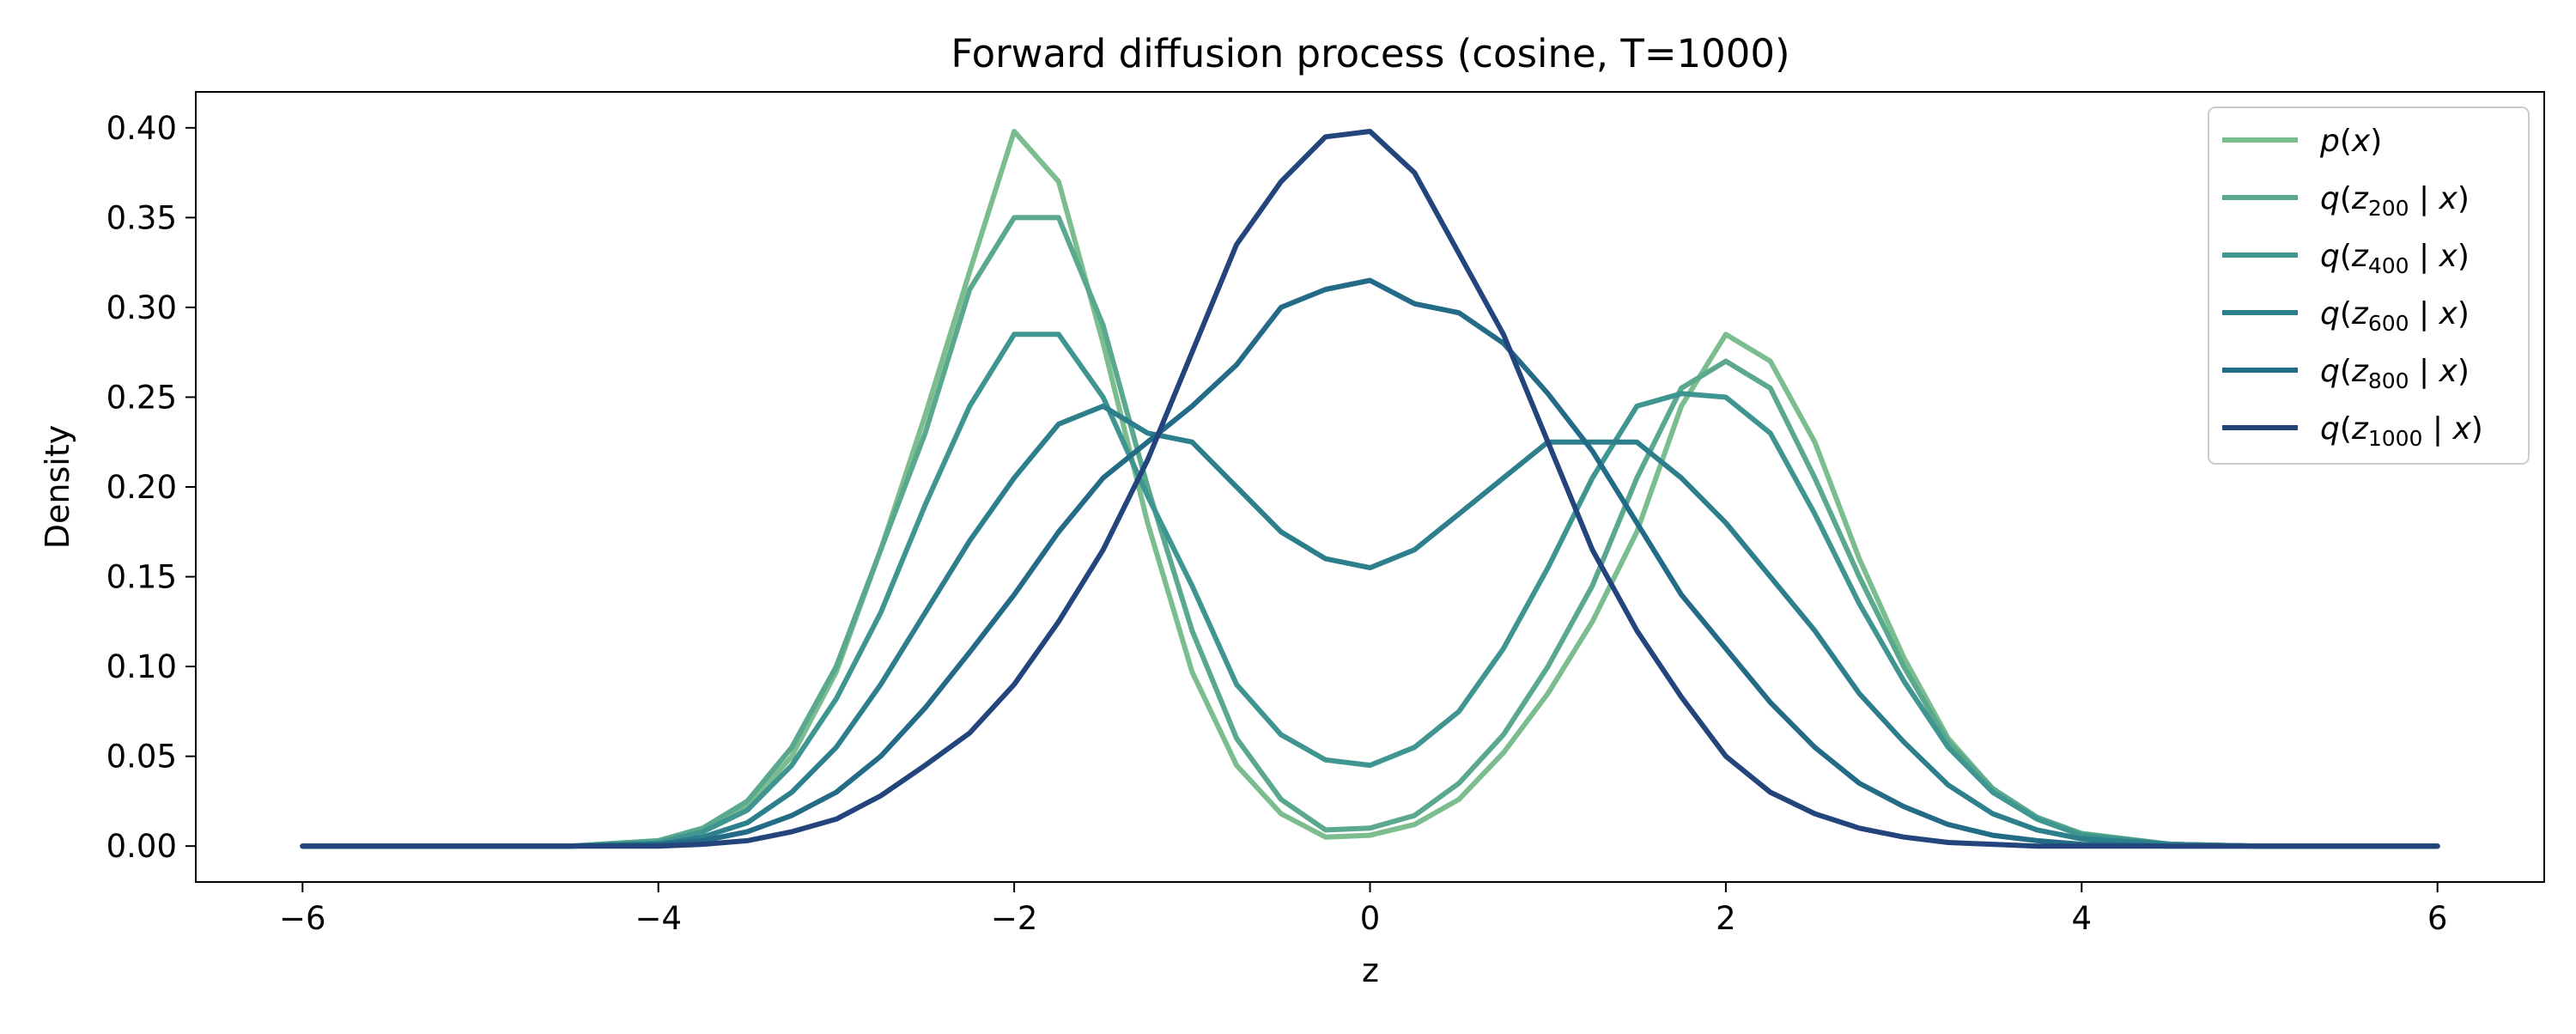 The height and width of the screenshot is (1034, 2576). I want to click on x-tick-label: −6, so click(302, 919).